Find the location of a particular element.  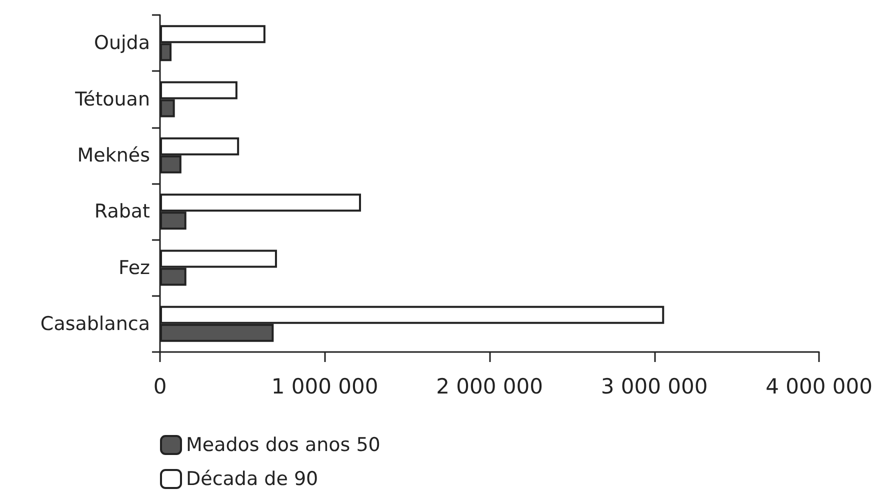

y-tick-label: Tétouan is located at coordinates (112, 99).